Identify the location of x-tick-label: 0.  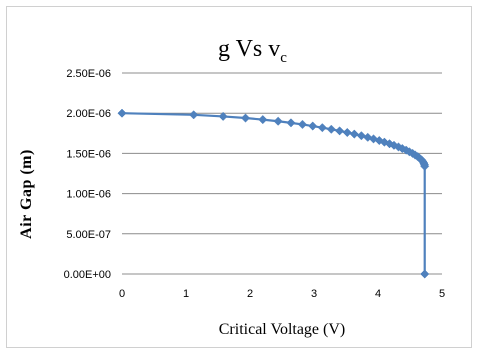
(122, 294).